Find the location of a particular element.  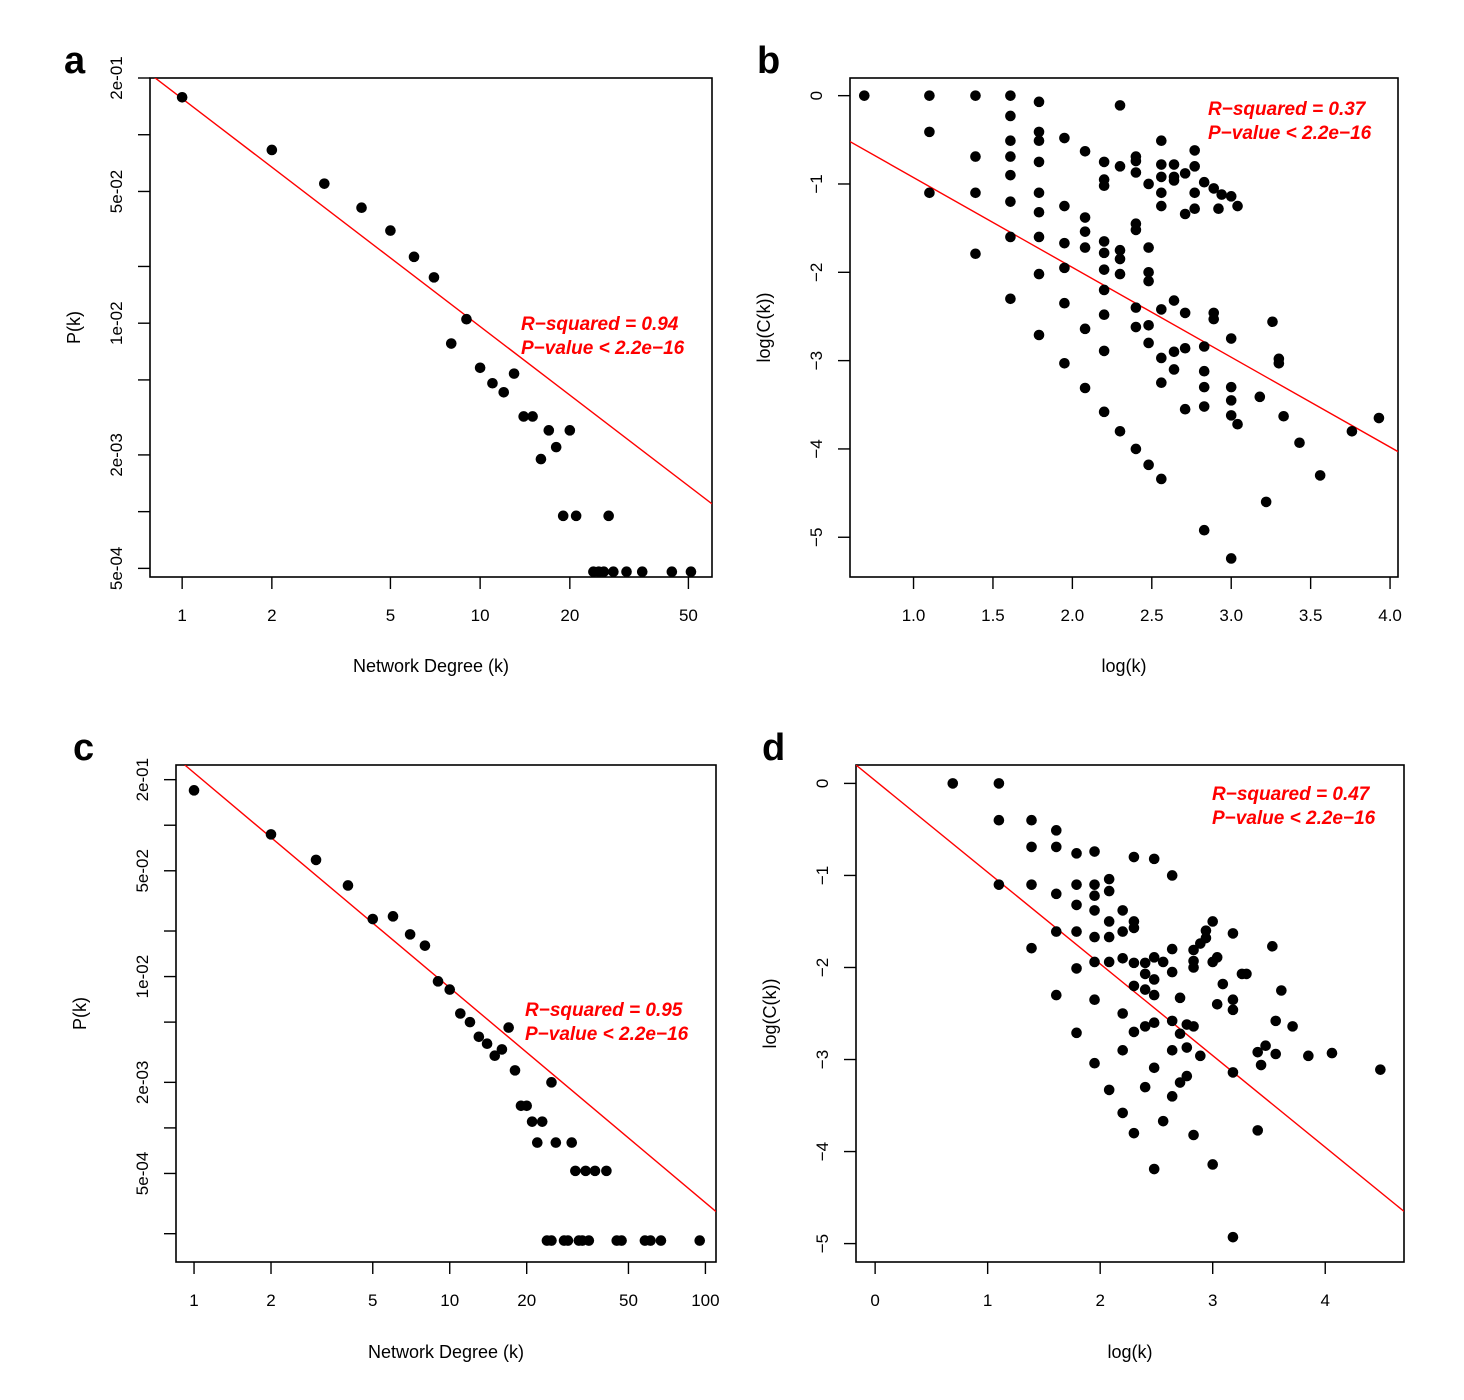

r-squared-annotation: R−squared = 0.94 is located at coordinates (600, 324).